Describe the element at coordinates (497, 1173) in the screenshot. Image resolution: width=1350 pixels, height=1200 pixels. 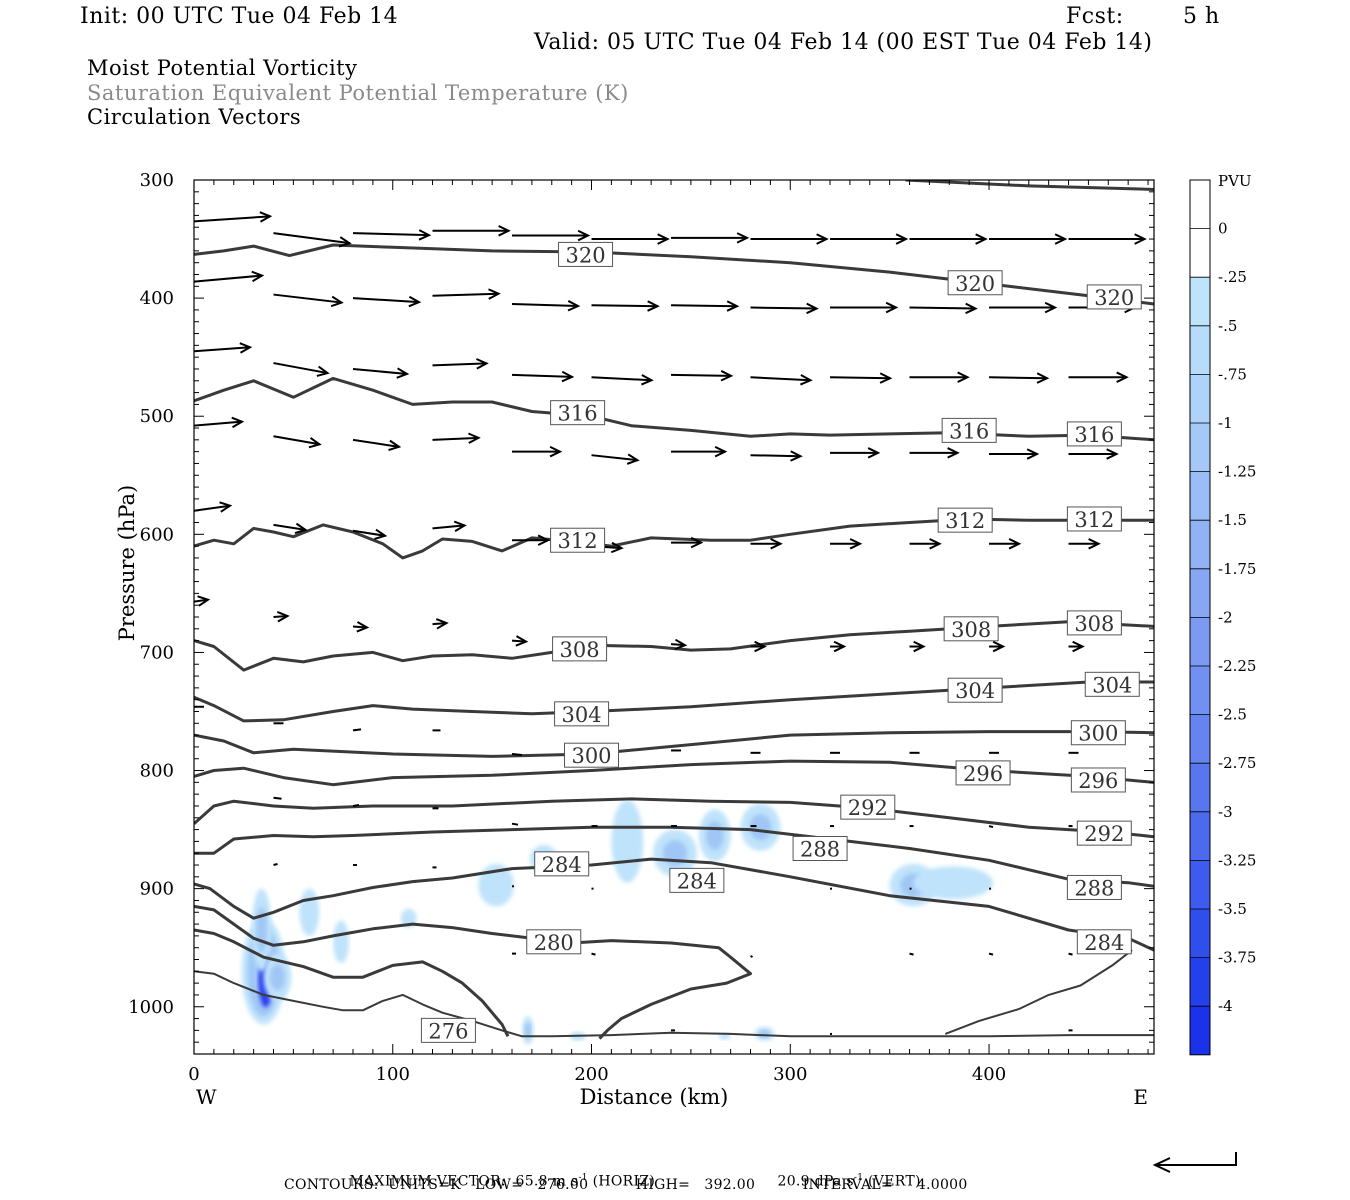
I see `max-vector-line: MAXIMUM VECTOR: 65.8 m s-1 (HORIZ)` at that location.